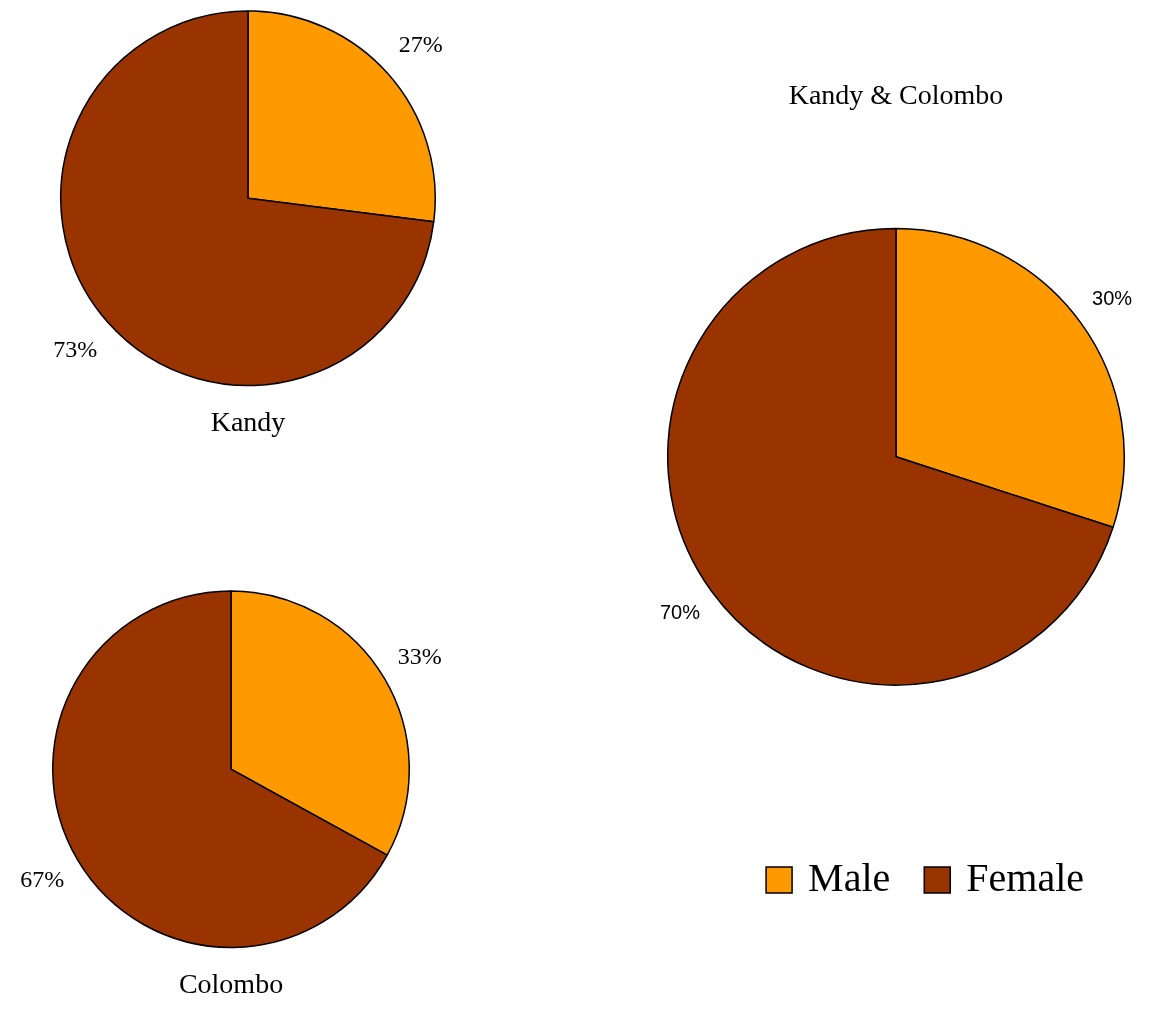 The width and height of the screenshot is (1152, 1016). What do you see at coordinates (680, 612) in the screenshot?
I see `data-label: 70%` at bounding box center [680, 612].